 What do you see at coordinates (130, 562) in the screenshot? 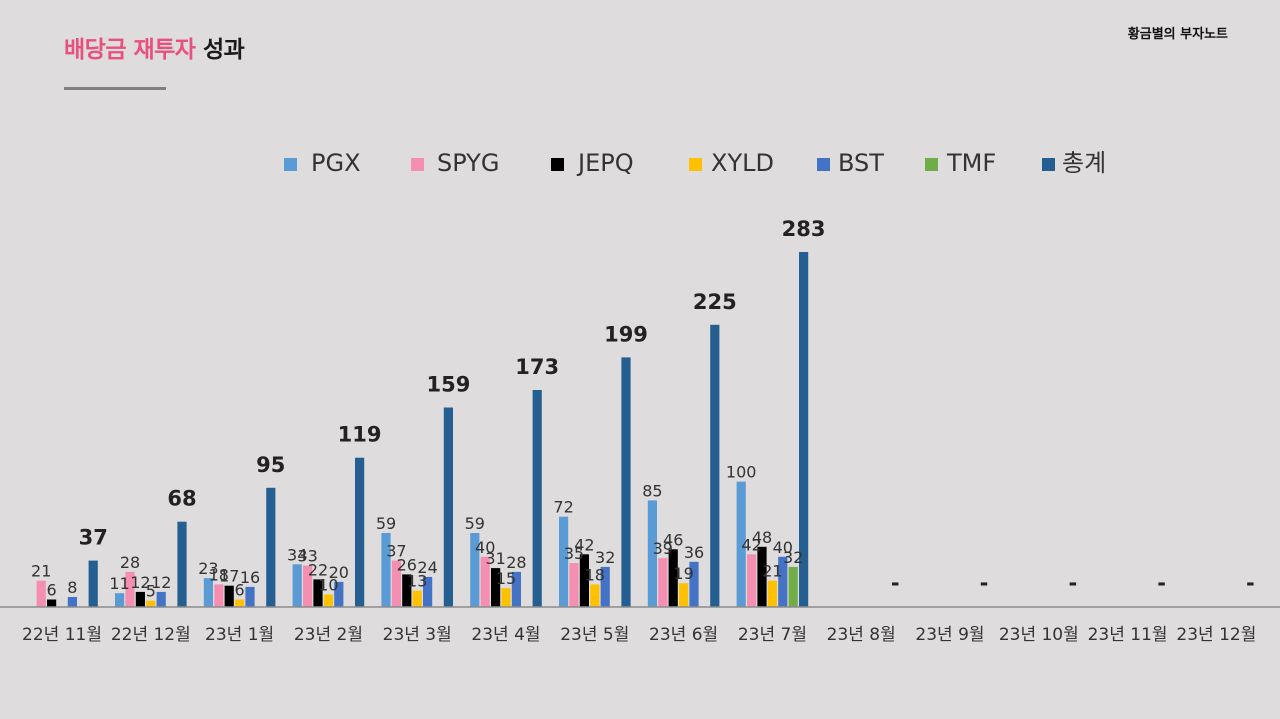
I see `value-label-spyg-1: 28` at bounding box center [130, 562].